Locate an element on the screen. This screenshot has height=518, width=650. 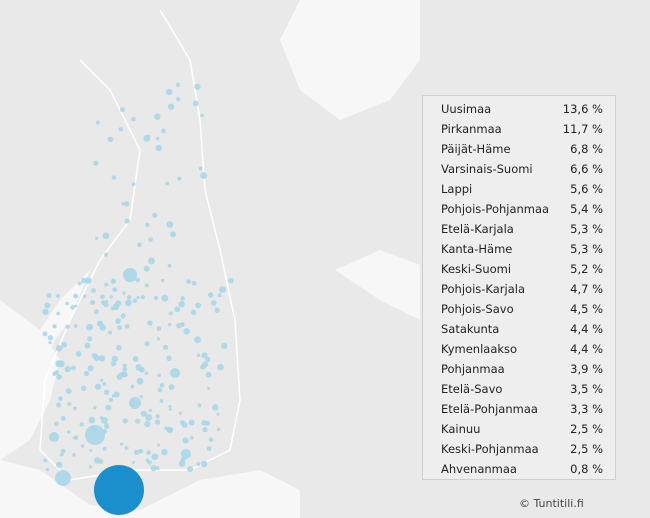
table-row: Kainuu 2,5 % is located at coordinates (522, 429).